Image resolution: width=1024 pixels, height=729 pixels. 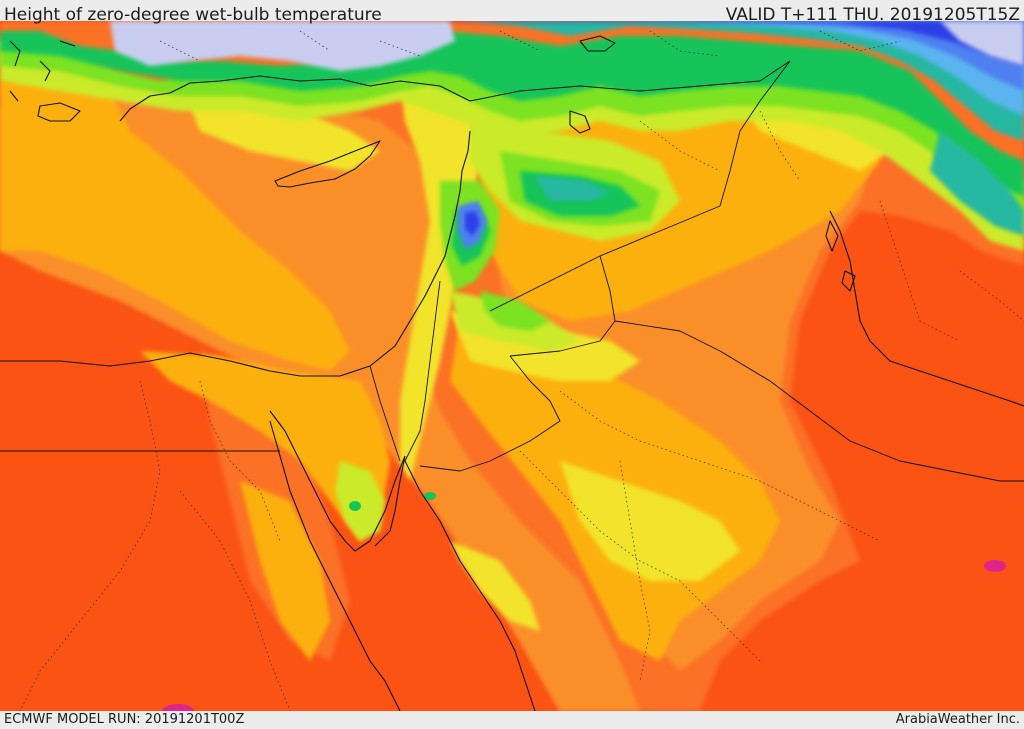 What do you see at coordinates (597, 43) in the screenshot?
I see `coast-lake-north` at bounding box center [597, 43].